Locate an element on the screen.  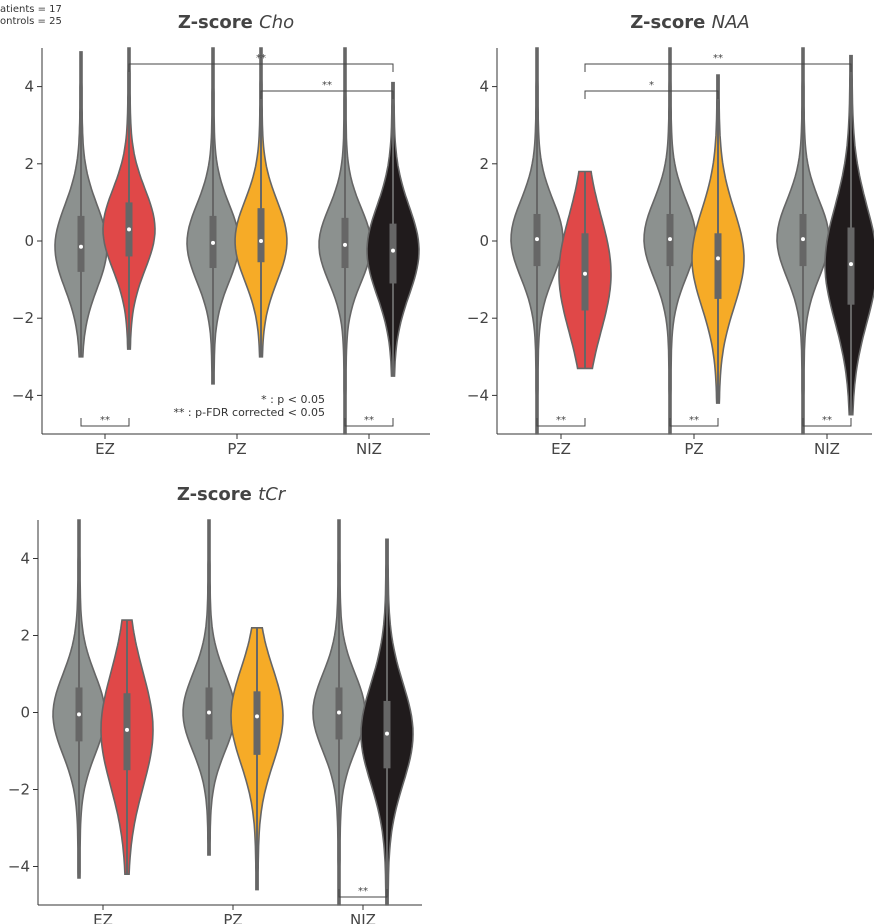
chart-title-italic: Cho is located at coordinates (276, 22).